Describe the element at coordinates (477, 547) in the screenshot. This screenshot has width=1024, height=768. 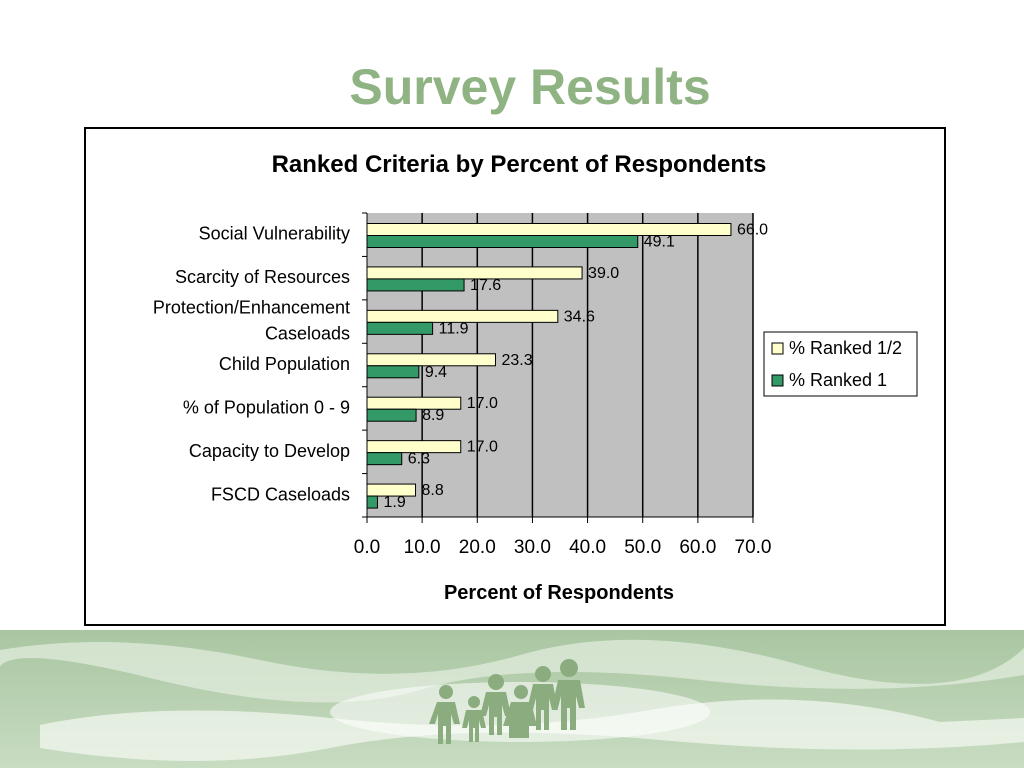
I see `x-tick-label: 20.0` at that location.